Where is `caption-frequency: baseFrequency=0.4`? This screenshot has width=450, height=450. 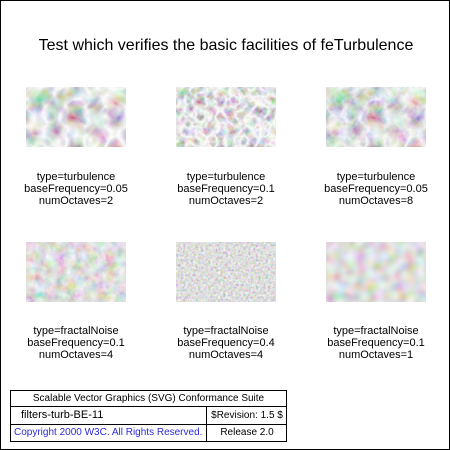 caption-frequency: baseFrequency=0.4 is located at coordinates (226, 343).